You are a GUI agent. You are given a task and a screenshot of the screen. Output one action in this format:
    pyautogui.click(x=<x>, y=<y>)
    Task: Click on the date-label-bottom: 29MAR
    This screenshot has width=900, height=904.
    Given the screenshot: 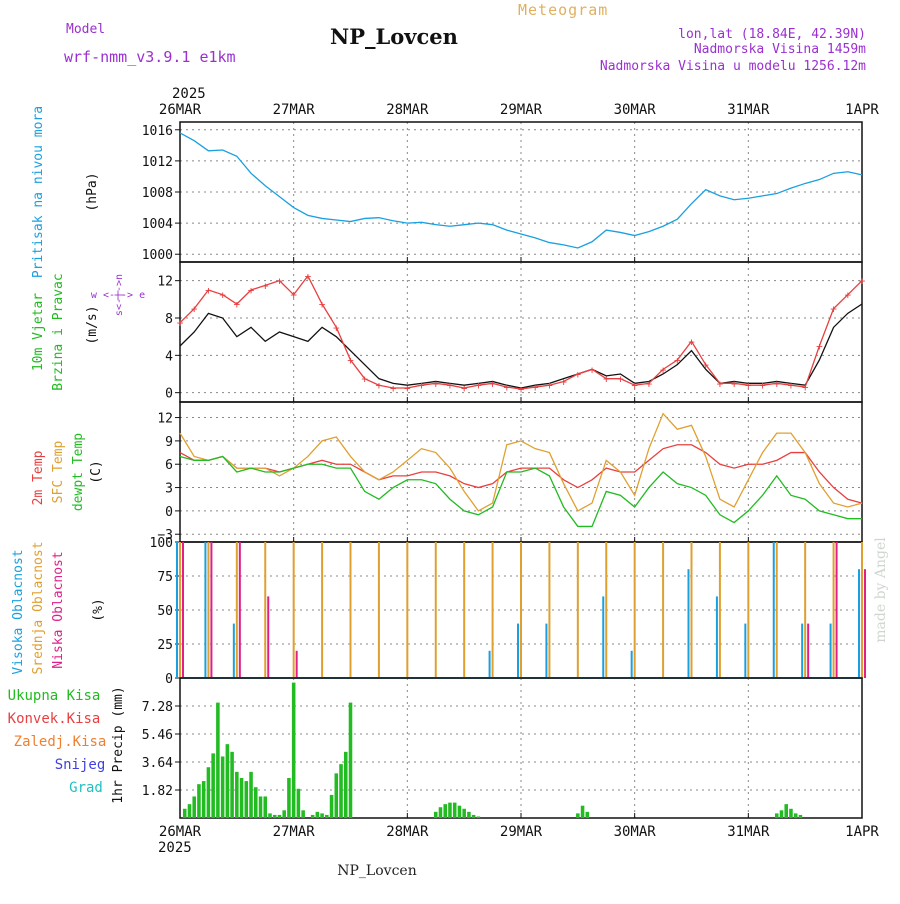 What is the action you would take?
    pyautogui.click(x=521, y=832)
    